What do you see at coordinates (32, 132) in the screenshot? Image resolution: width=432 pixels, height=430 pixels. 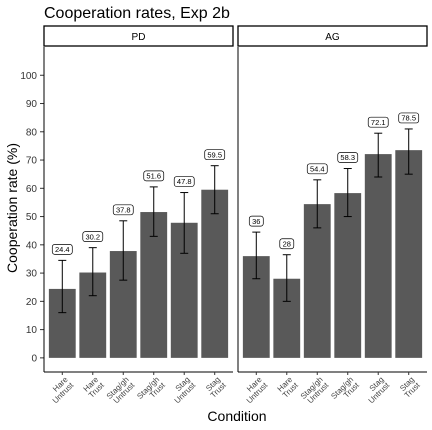 I see `y-tick-label: 80` at bounding box center [32, 132].